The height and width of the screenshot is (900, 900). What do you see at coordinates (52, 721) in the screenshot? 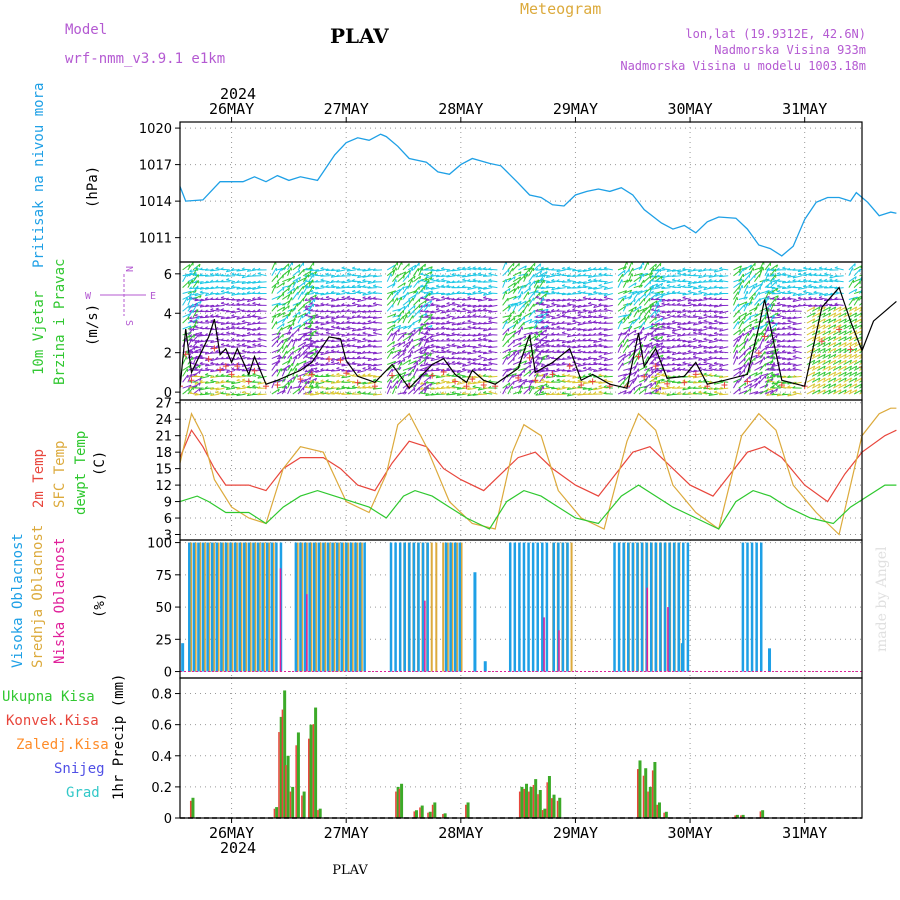
I see `legend-convective-rain: Konvek.Kisa` at bounding box center [52, 721].